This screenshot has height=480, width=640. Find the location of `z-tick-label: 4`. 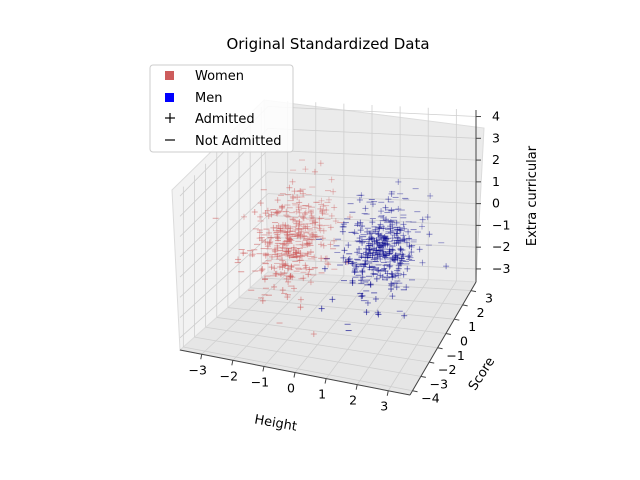

z-tick-label: 4 is located at coordinates (496, 116).